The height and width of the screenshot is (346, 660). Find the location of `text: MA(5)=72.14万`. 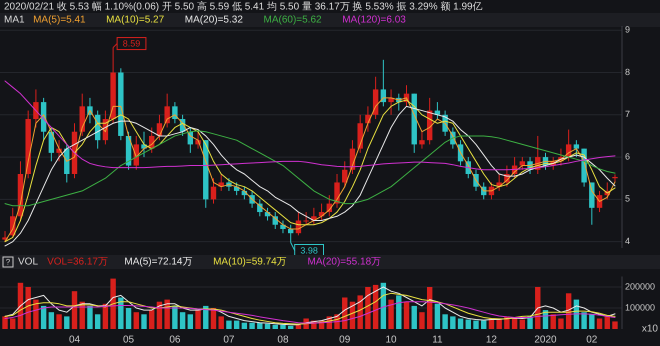

text: MA(5)=72.14万 is located at coordinates (158, 262).